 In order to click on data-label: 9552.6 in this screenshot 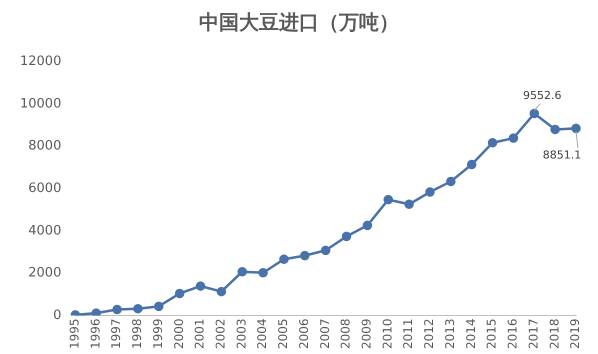, I will do `click(542, 95)`.